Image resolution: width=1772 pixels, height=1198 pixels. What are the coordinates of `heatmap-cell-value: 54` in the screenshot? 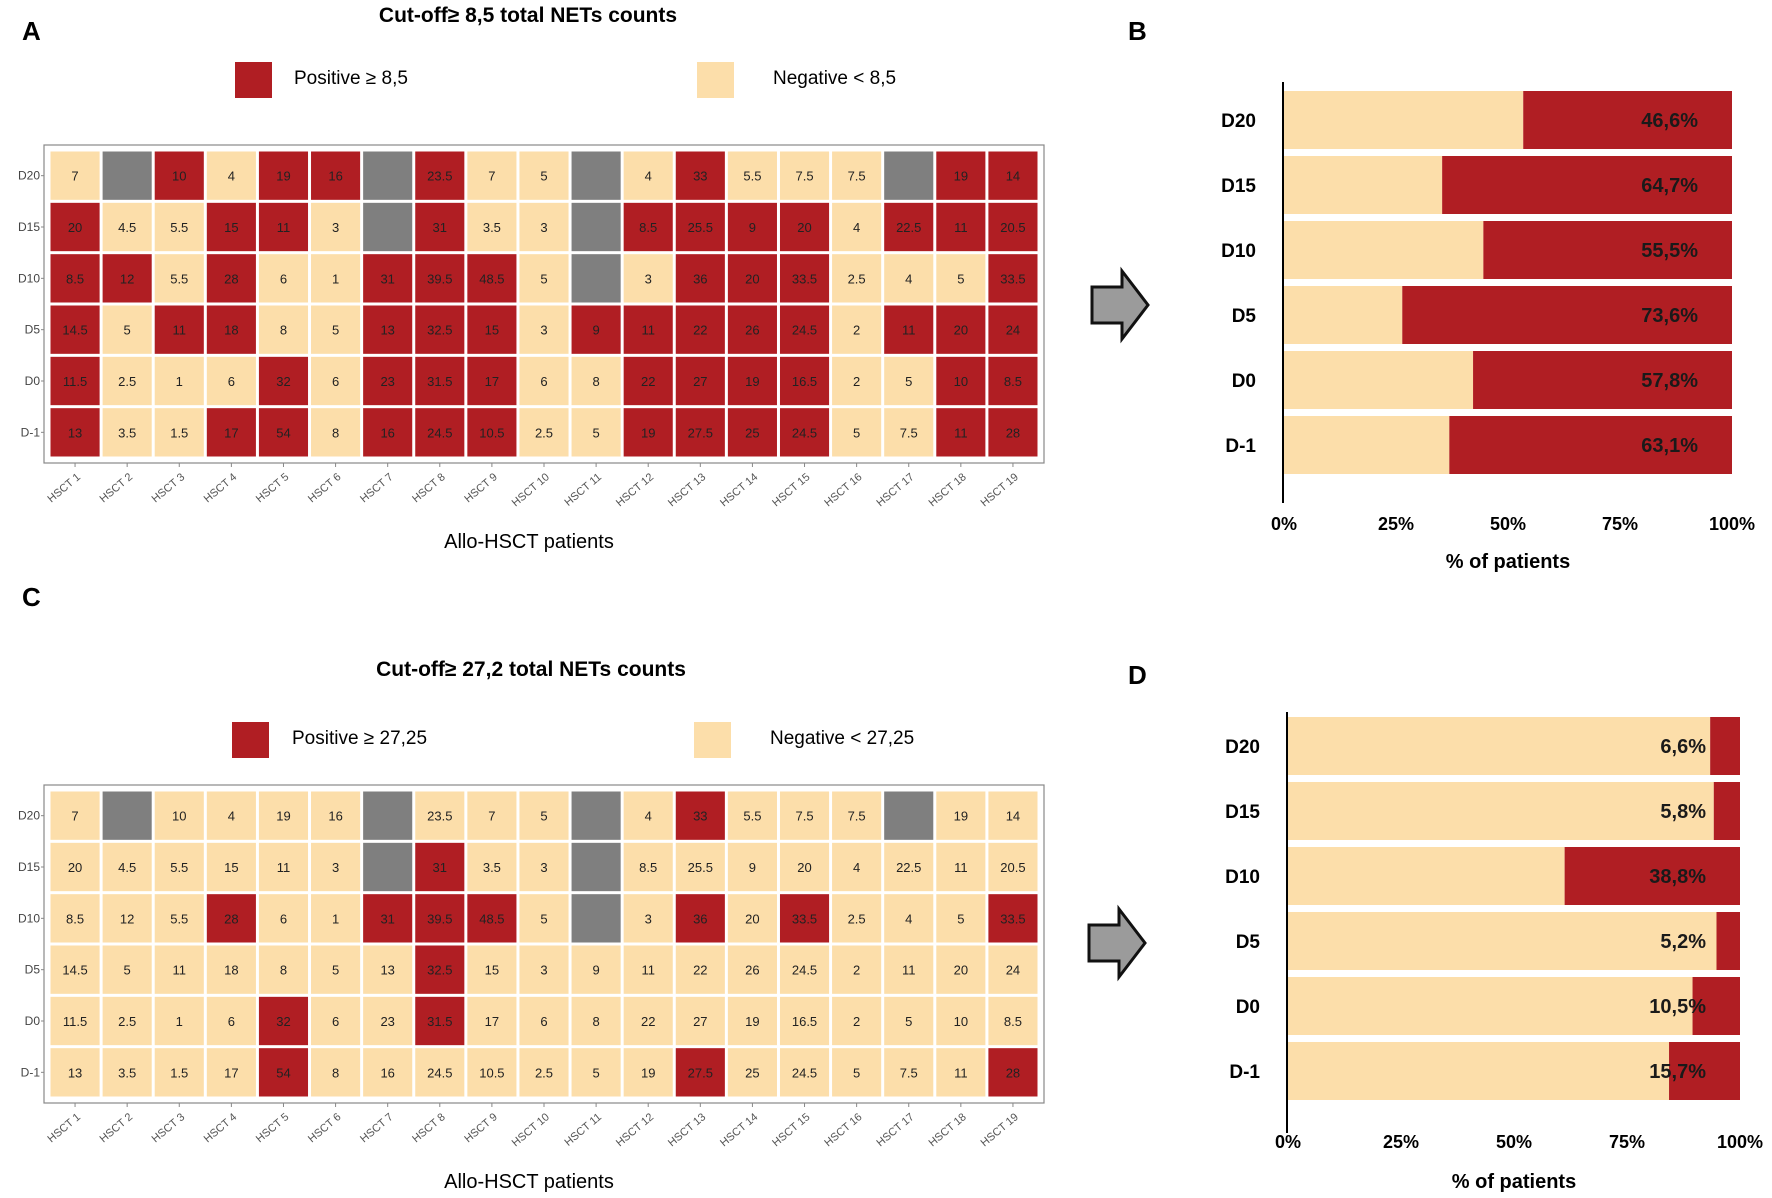 It's located at (283, 1072).